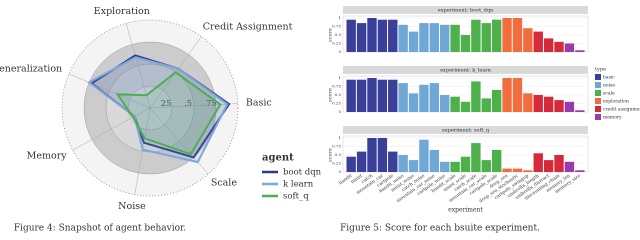 This screenshot has width=640, height=240. What do you see at coordinates (31, 69) in the screenshot?
I see `radar-axis-label: Generalization` at bounding box center [31, 69].